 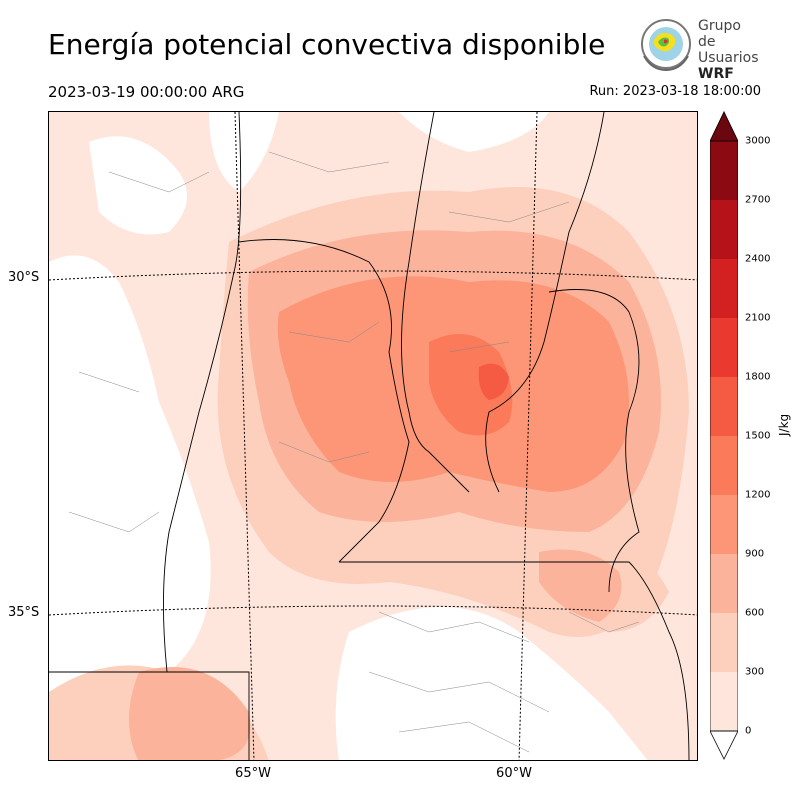 I want to click on map-title: Energía potencial convectiva disponible, so click(x=327, y=44).